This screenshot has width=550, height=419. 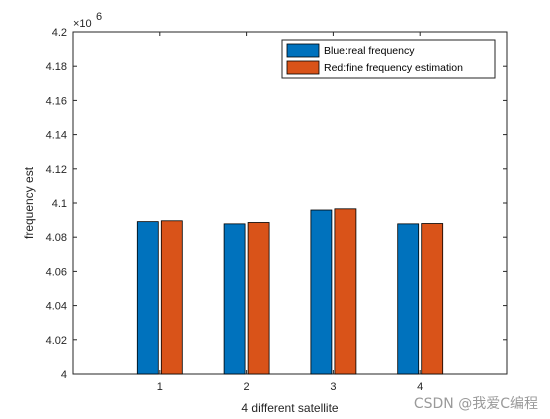 I want to click on x-tick-label: 2, so click(x=247, y=387).